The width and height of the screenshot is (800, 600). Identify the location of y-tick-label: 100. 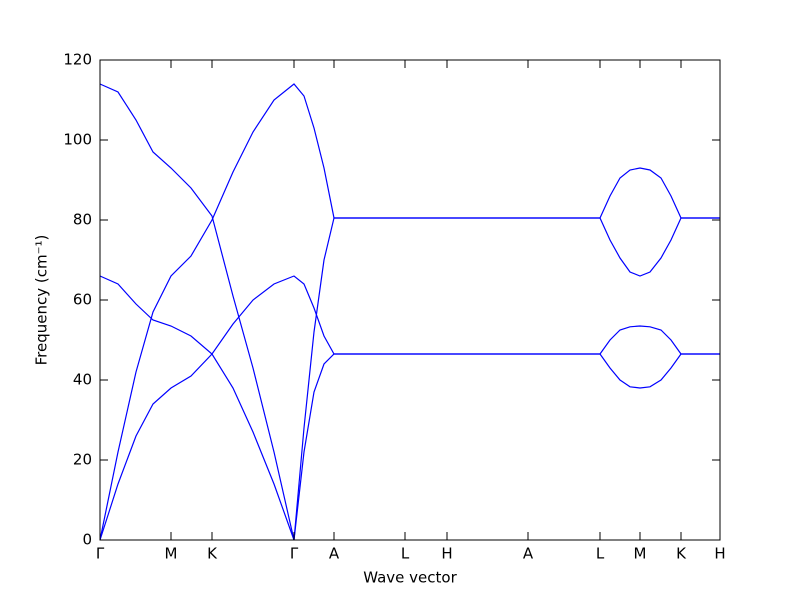
(77, 140).